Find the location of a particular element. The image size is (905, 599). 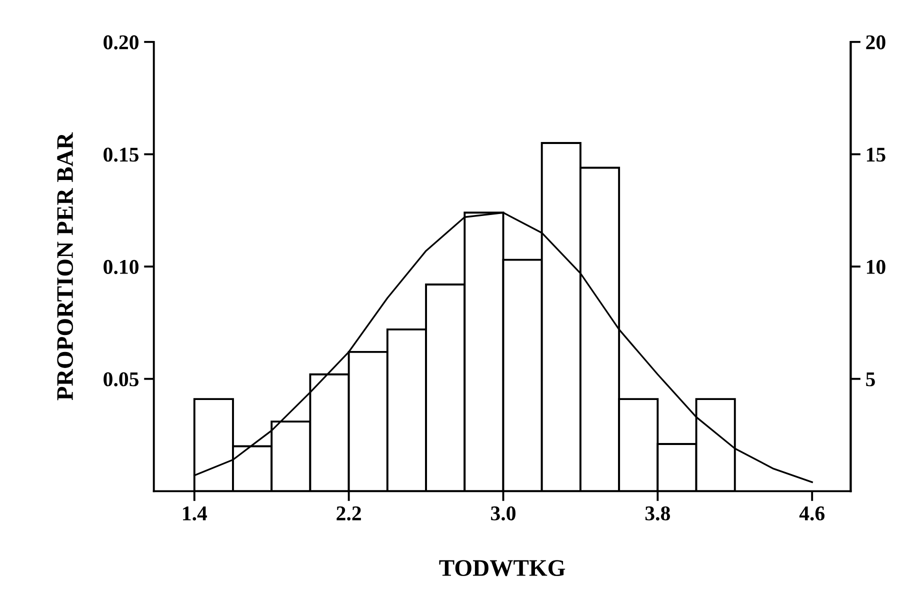

y-axis-title: PROPORTION PER BAR is located at coordinates (65, 266).